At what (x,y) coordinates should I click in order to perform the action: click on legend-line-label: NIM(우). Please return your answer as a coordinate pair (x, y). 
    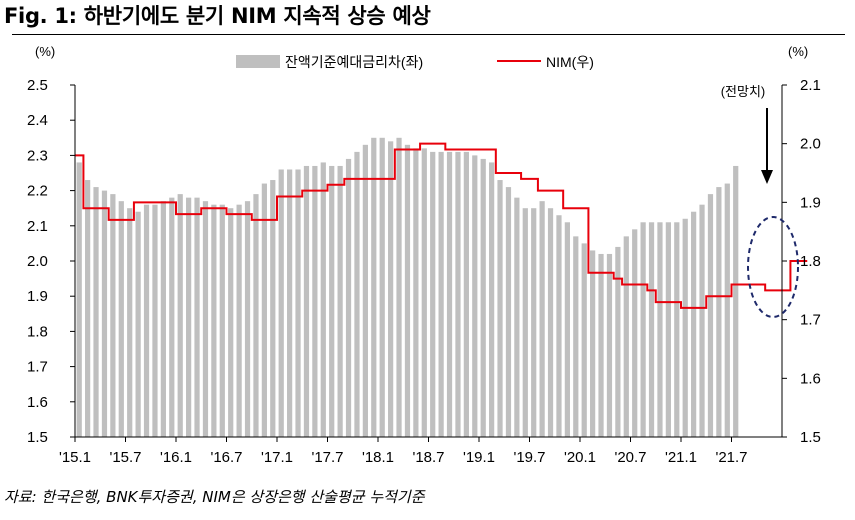
    Looking at the image, I should click on (570, 62).